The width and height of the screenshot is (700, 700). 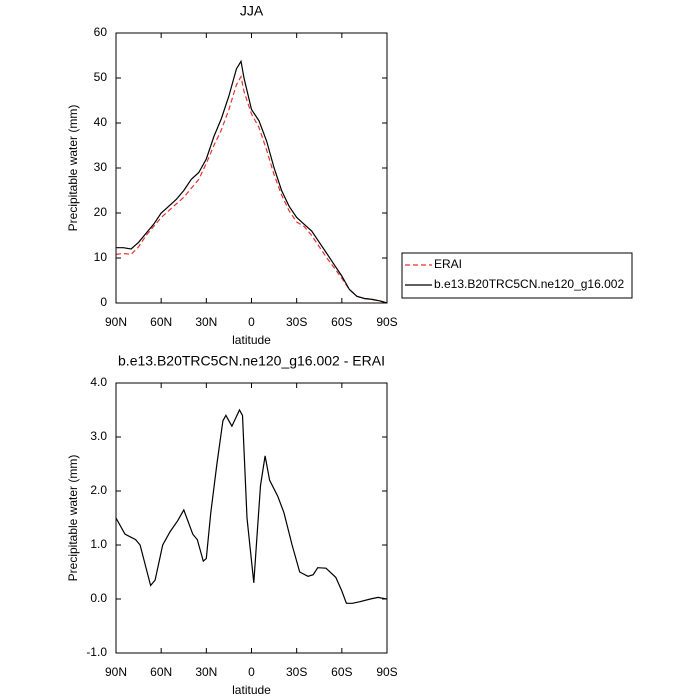 I want to click on y-tick-label: 1.0, so click(x=98, y=544).